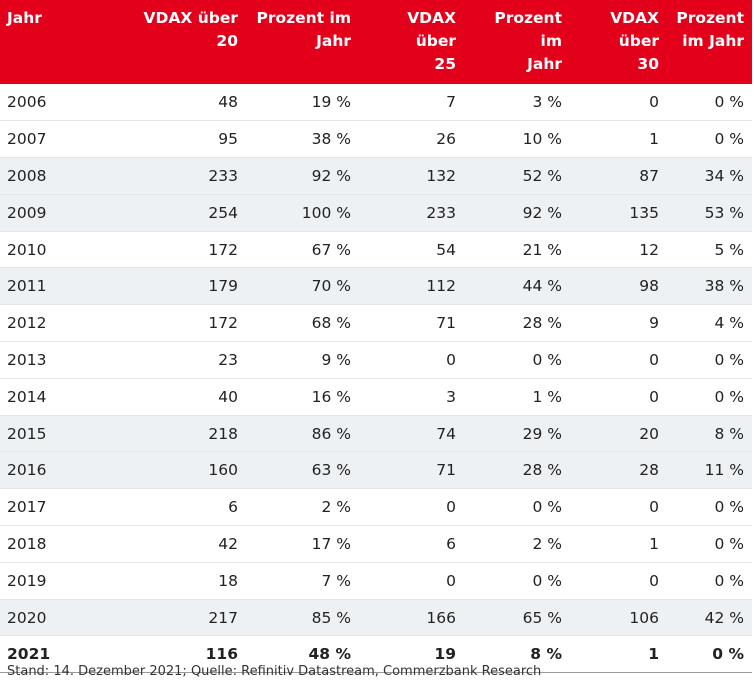  What do you see at coordinates (302, 103) in the screenshot?
I see `table-cell: 19 %` at bounding box center [302, 103].